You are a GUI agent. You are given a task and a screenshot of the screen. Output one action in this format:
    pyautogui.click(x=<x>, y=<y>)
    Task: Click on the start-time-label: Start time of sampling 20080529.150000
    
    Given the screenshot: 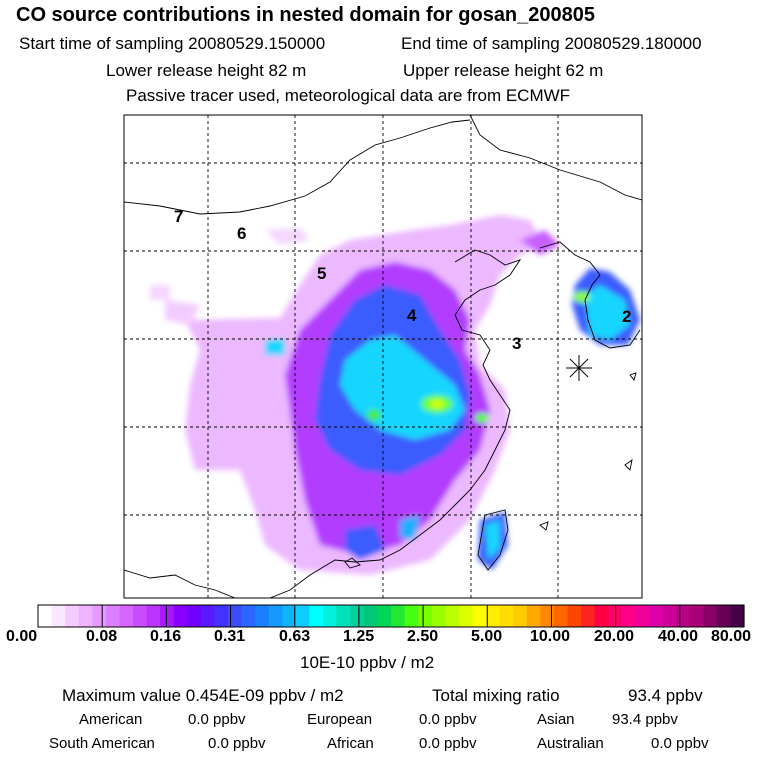 What is the action you would take?
    pyautogui.click(x=172, y=43)
    